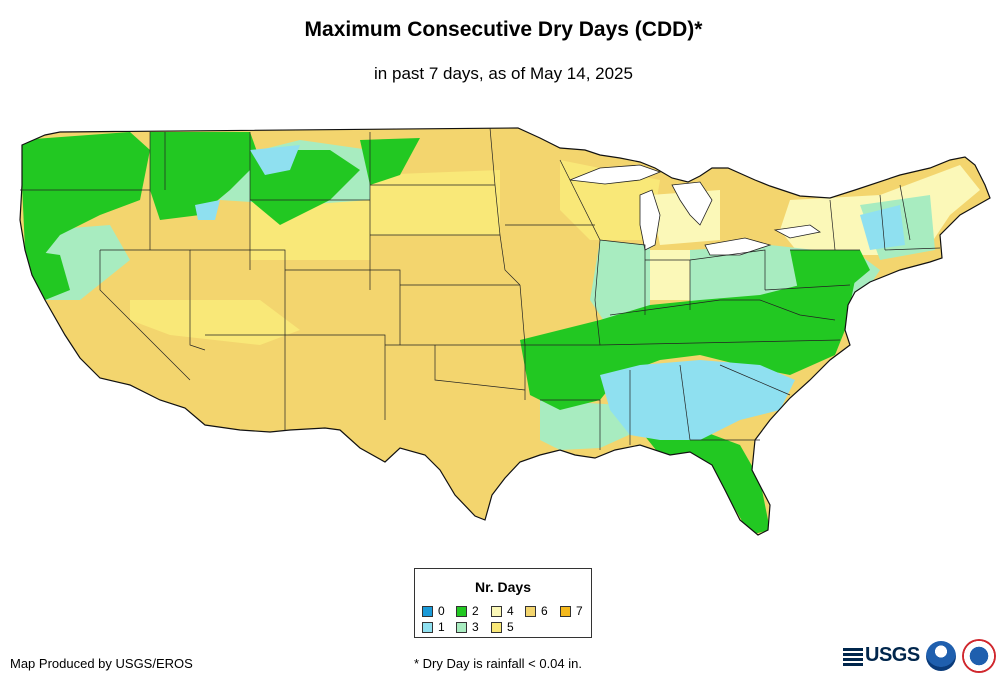 Image resolution: width=1007 pixels, height=691 pixels. What do you see at coordinates (544, 611) in the screenshot?
I see `legend-label: 6` at bounding box center [544, 611].